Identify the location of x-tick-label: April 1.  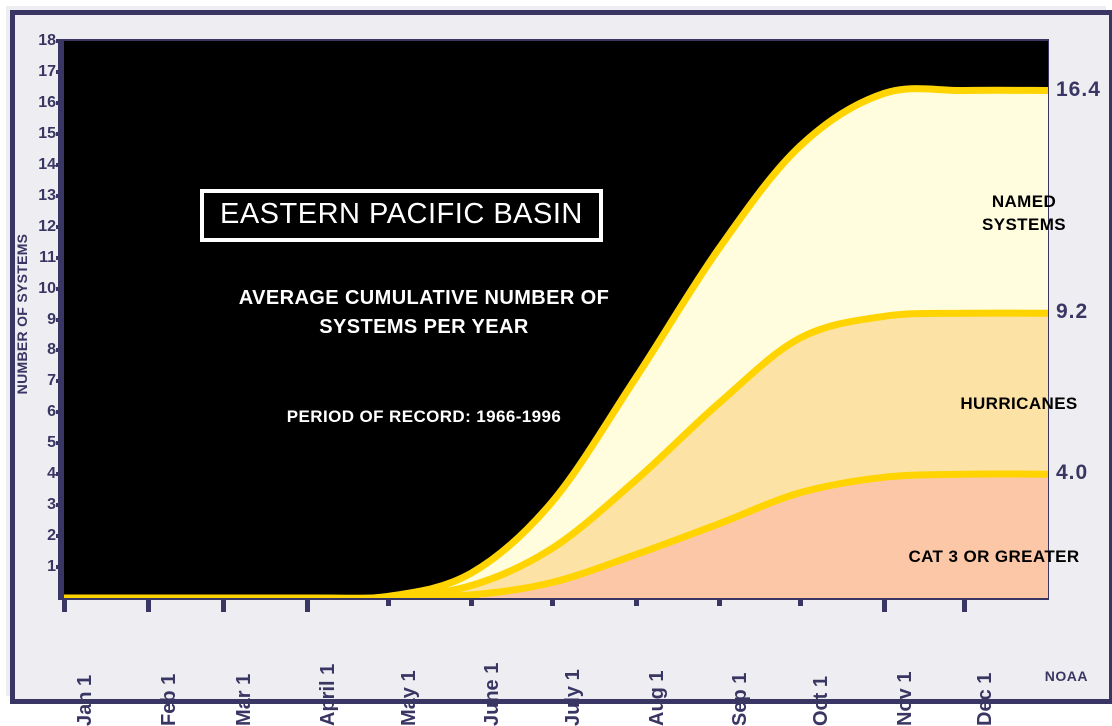
(327, 694).